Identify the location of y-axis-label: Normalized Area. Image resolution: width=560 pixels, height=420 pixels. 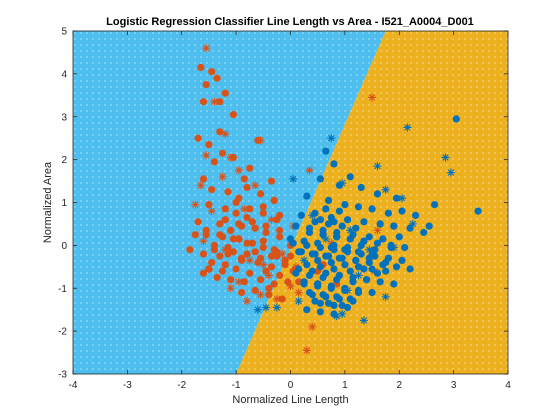
(48, 202).